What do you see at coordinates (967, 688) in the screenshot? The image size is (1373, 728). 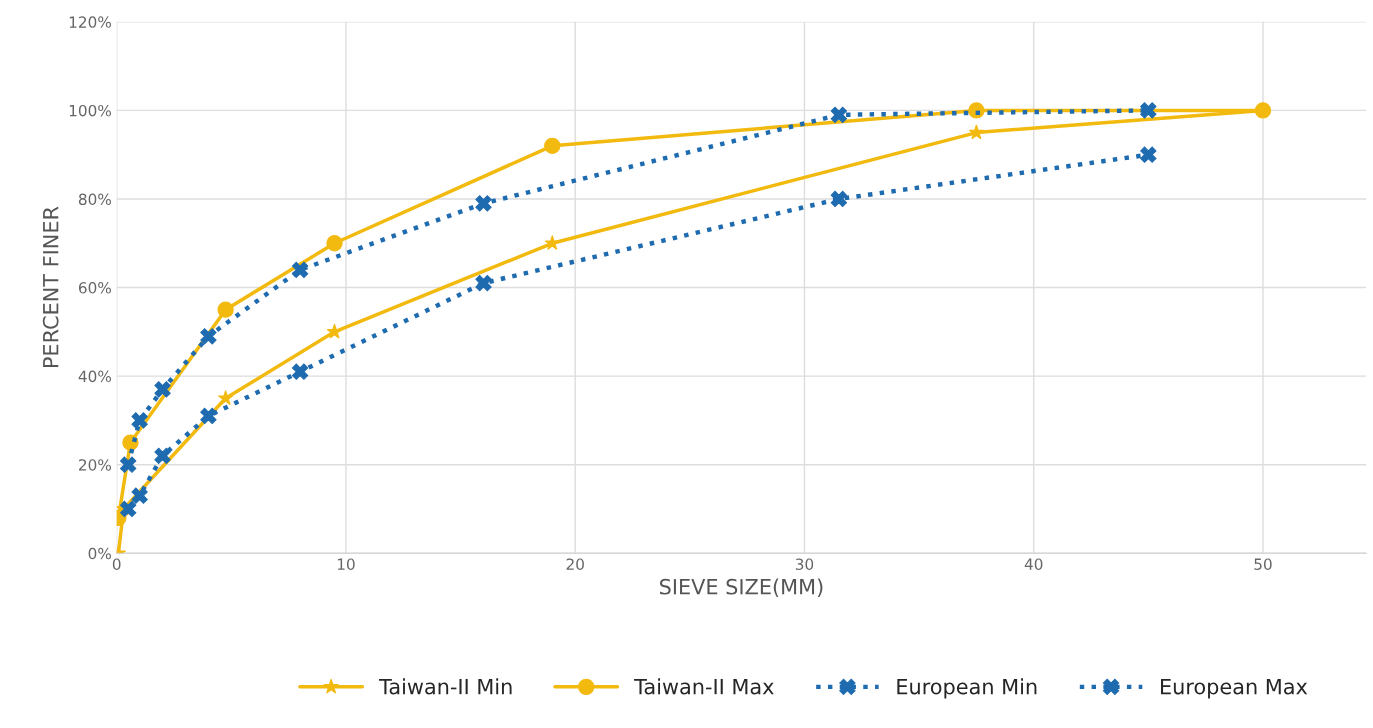 I see `legend-label: European Min` at bounding box center [967, 688].